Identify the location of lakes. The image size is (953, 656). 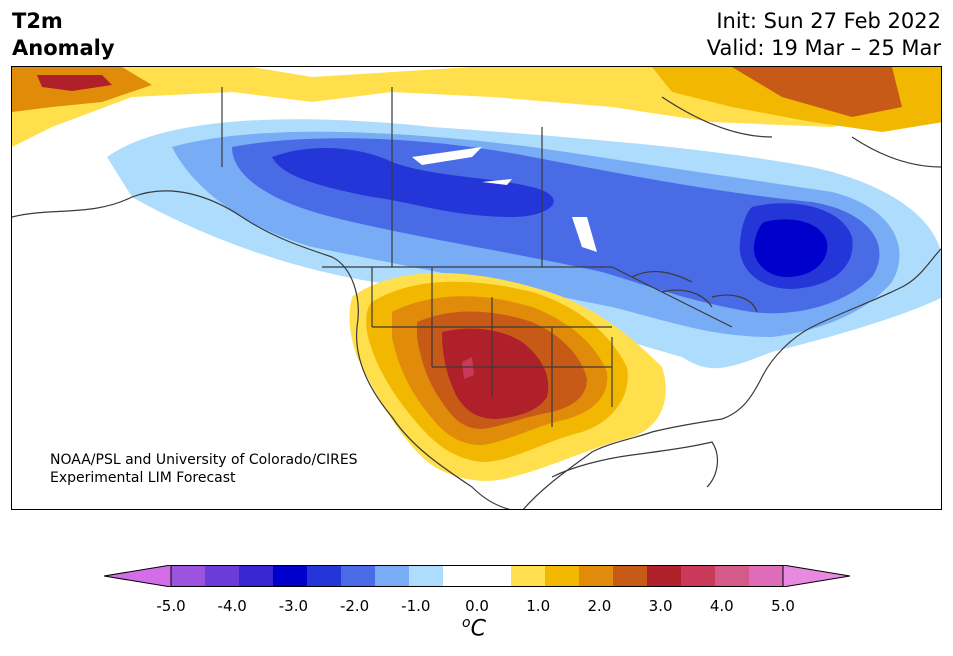
(504, 199).